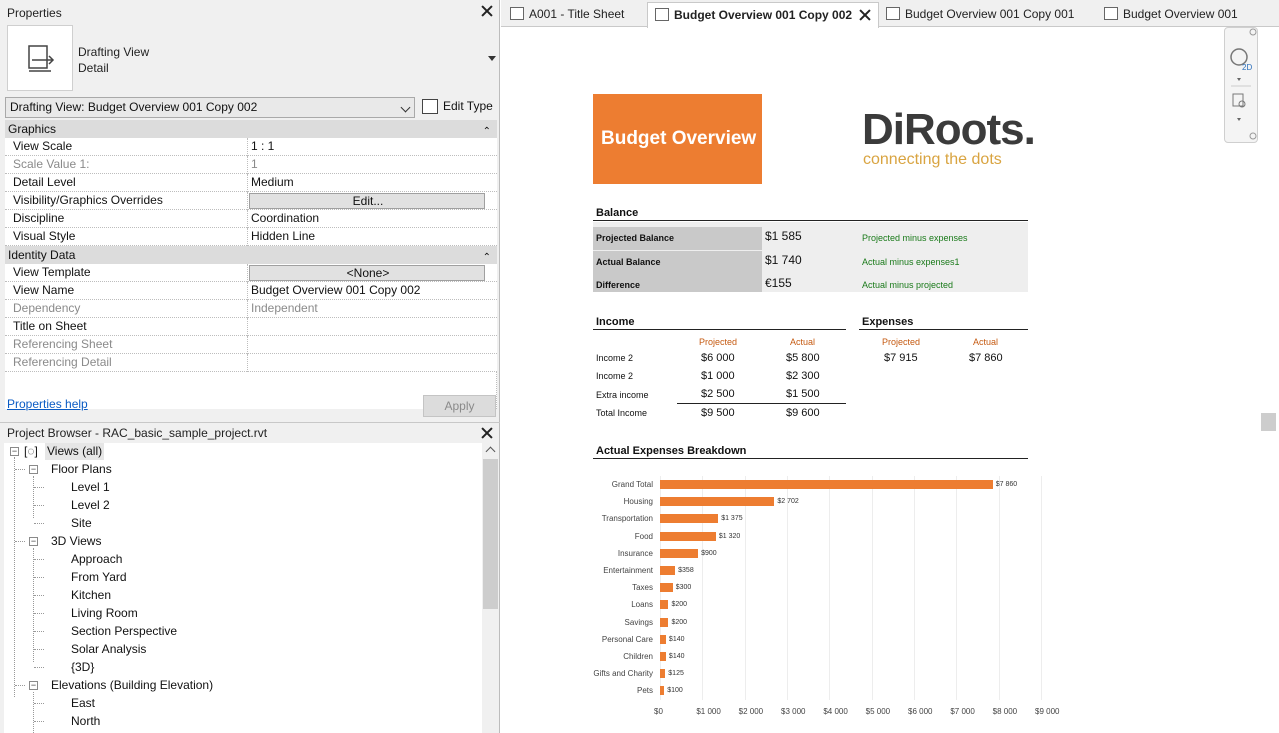 Image resolution: width=1279 pixels, height=733 pixels. What do you see at coordinates (109, 649) in the screenshot?
I see `tree-item: Solar Analysis` at bounding box center [109, 649].